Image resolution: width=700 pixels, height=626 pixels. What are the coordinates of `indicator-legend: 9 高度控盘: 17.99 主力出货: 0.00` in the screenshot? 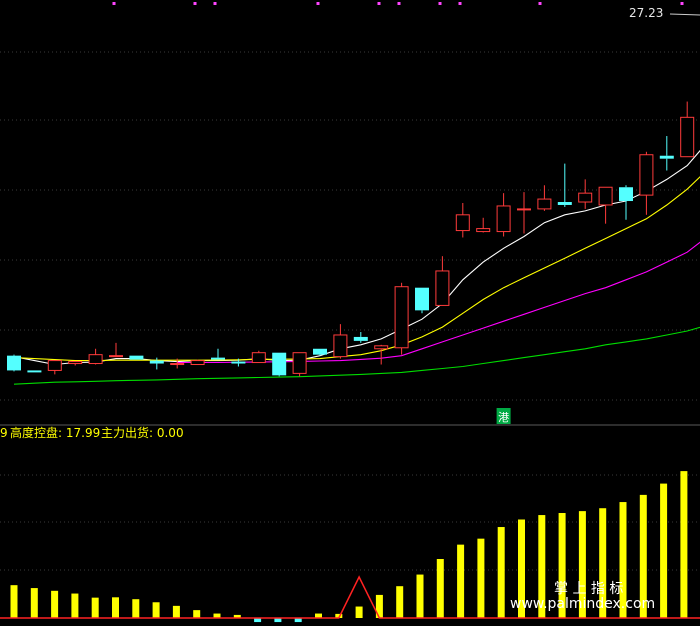 It's located at (92, 432).